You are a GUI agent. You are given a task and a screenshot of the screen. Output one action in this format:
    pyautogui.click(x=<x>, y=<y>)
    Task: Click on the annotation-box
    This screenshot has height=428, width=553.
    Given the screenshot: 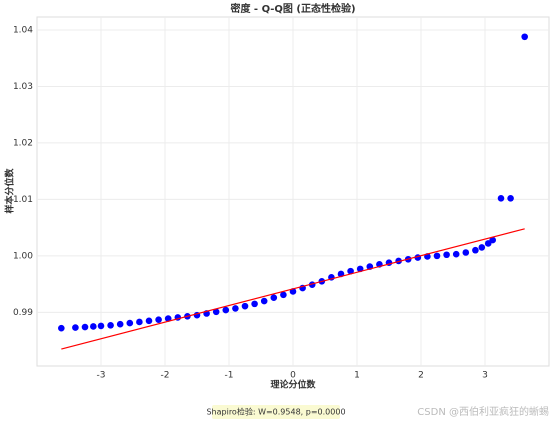 What is the action you would take?
    pyautogui.click(x=276, y=412)
    